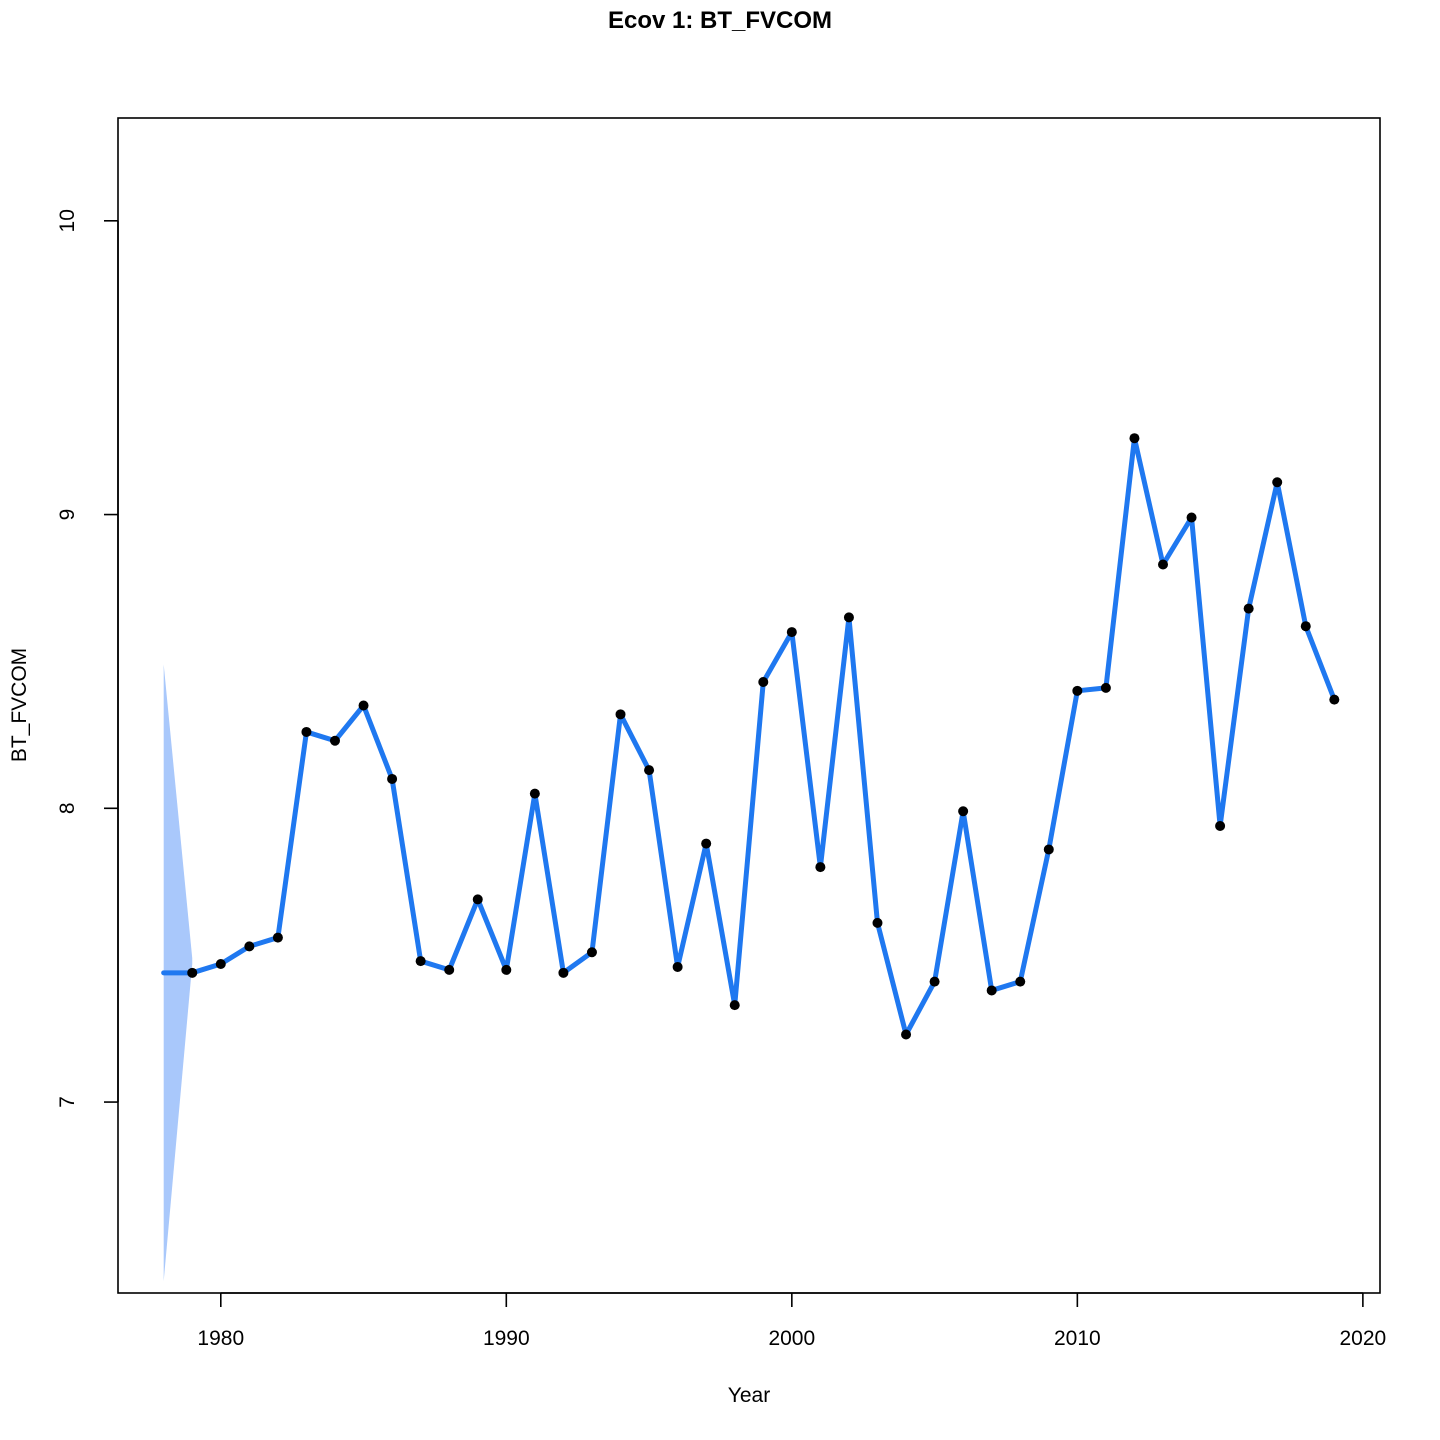 The width and height of the screenshot is (1440, 1440). What do you see at coordinates (67, 1102) in the screenshot?
I see `y-tick-label: 7` at bounding box center [67, 1102].